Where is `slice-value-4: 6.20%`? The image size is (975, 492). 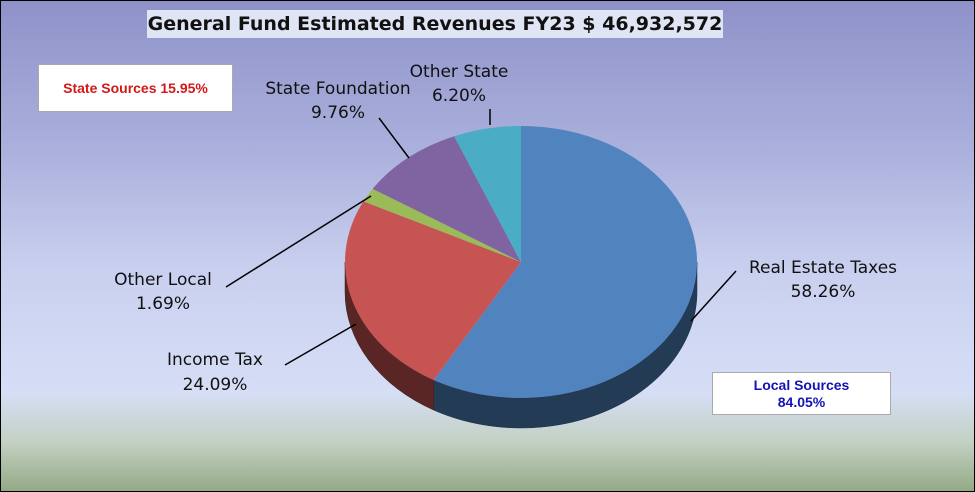 slice-value-4: 6.20% is located at coordinates (459, 96).